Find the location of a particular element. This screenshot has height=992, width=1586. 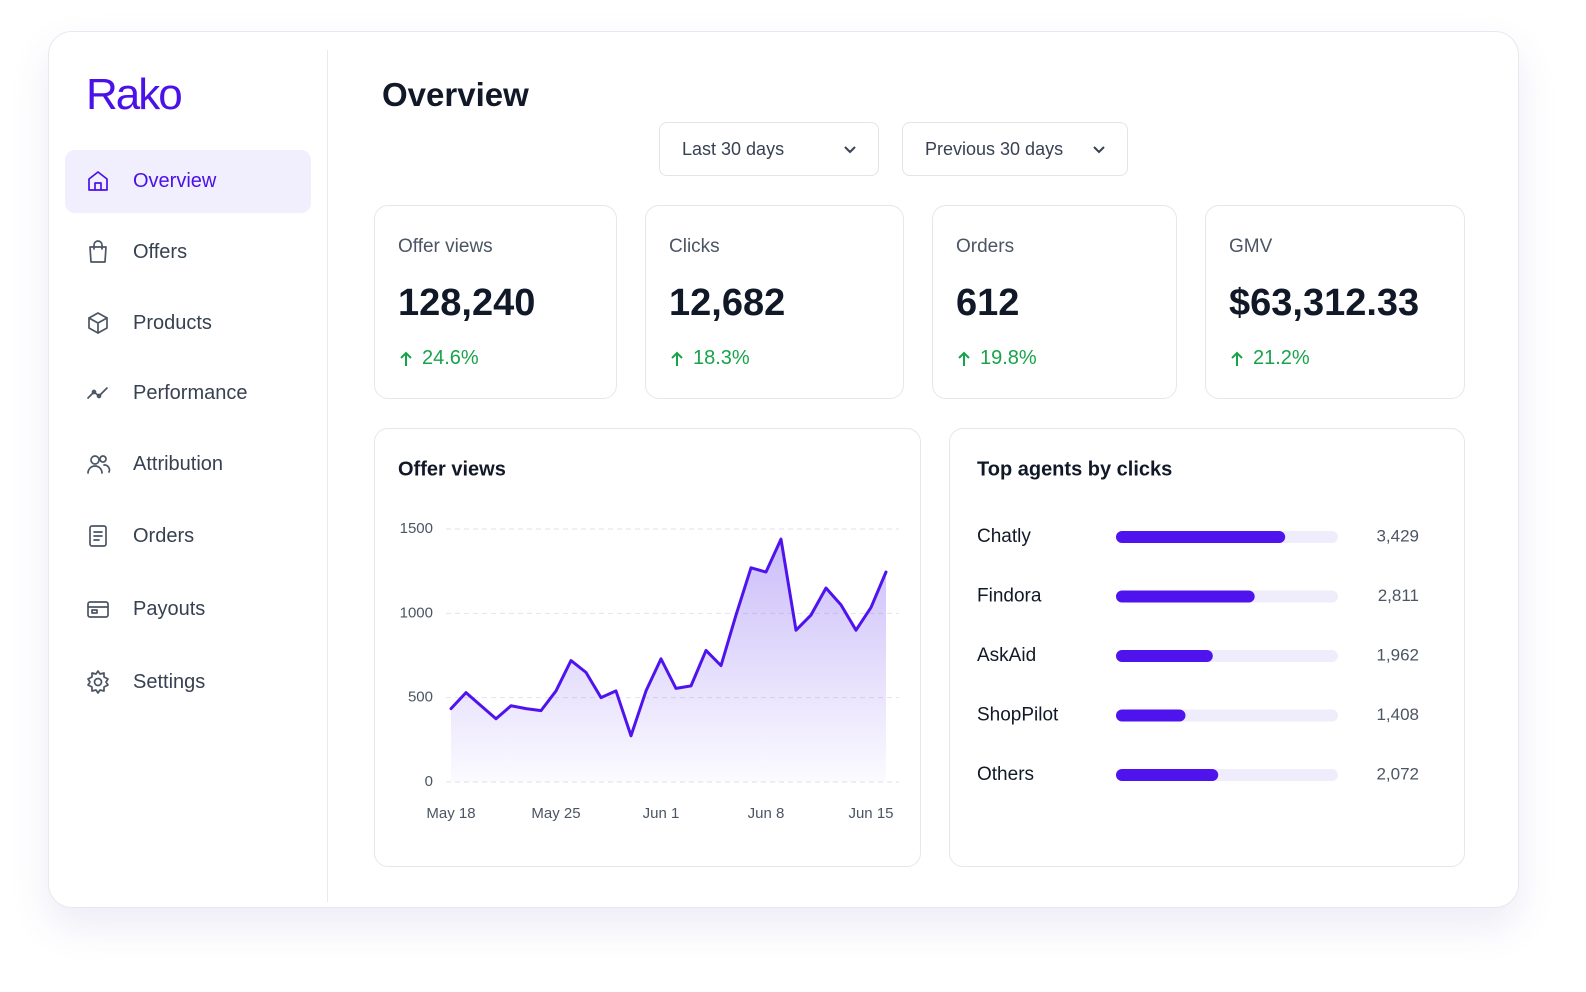

nav-item: Overview is located at coordinates (150, 181).